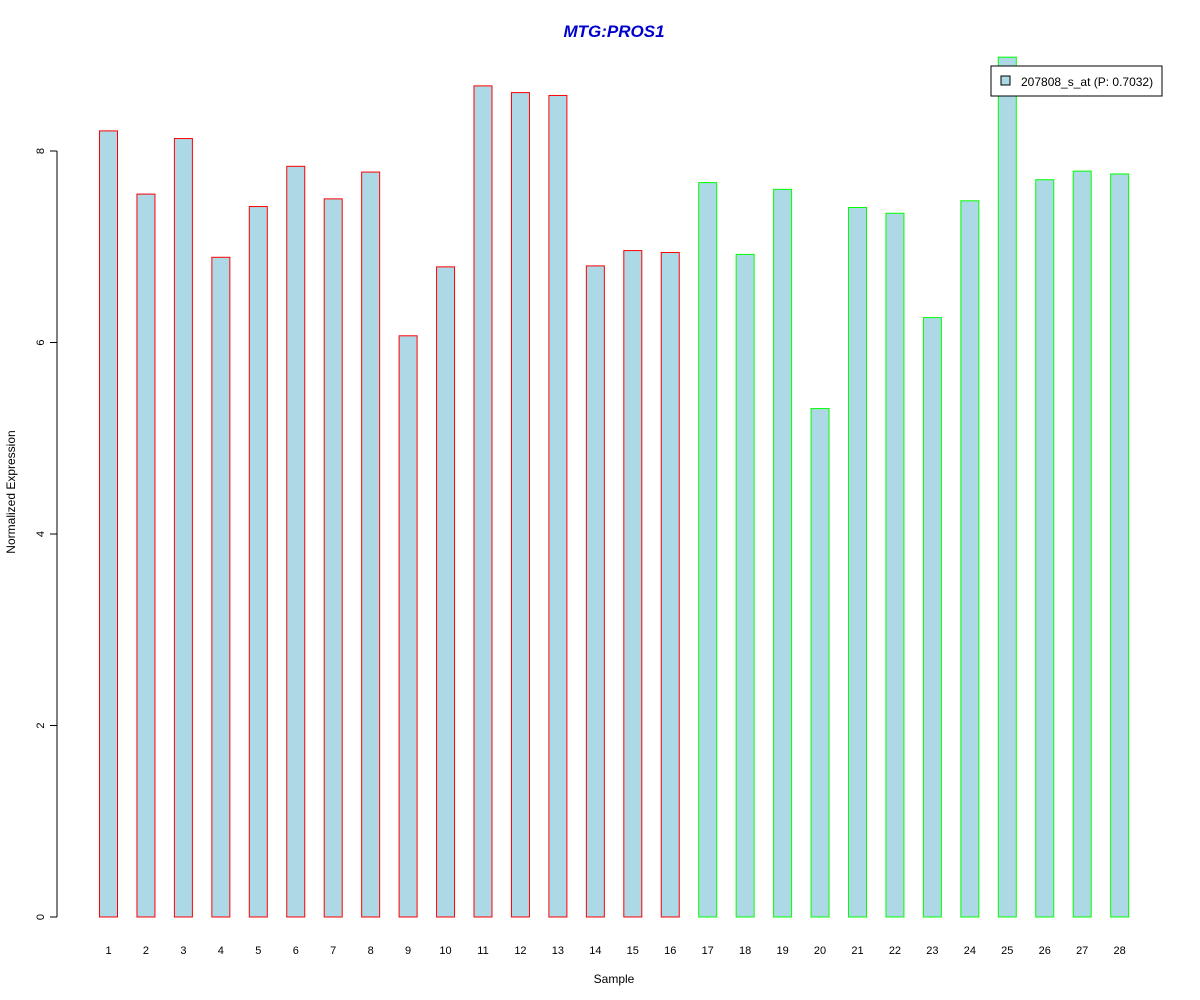 The height and width of the screenshot is (1000, 1200). What do you see at coordinates (296, 951) in the screenshot?
I see `x-tick-label: 6` at bounding box center [296, 951].